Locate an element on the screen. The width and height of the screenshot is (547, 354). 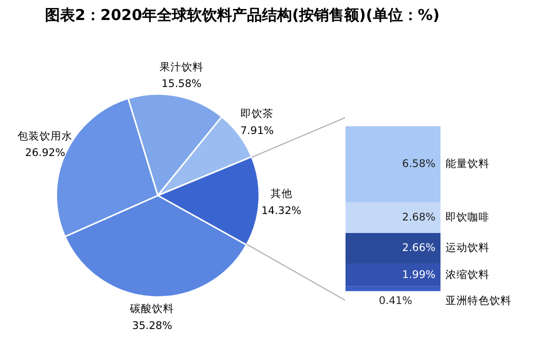
data-label: 0.41% is located at coordinates (395, 301).